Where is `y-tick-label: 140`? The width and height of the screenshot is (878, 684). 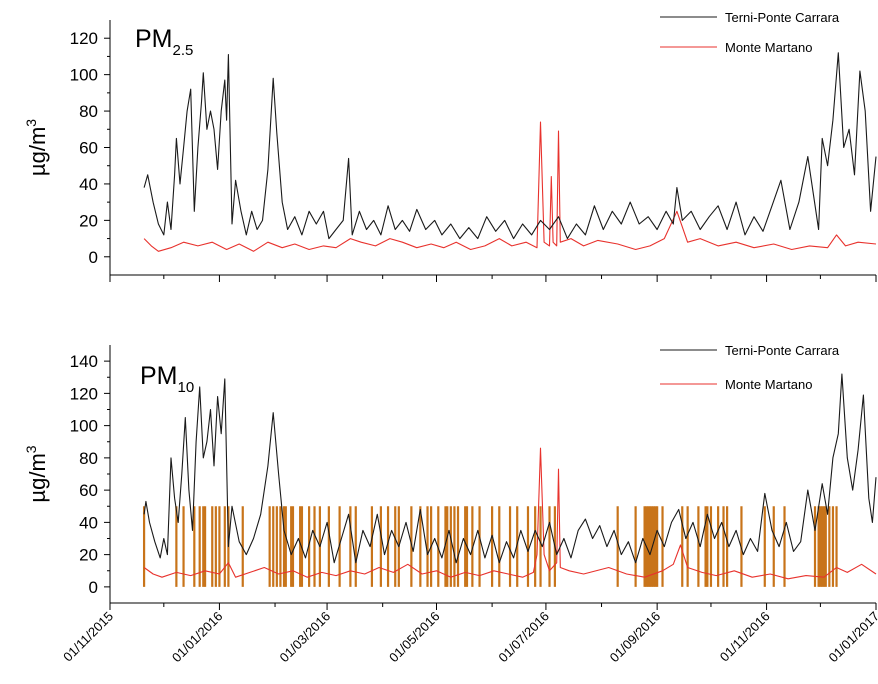 y-tick-label: 140 is located at coordinates (84, 361).